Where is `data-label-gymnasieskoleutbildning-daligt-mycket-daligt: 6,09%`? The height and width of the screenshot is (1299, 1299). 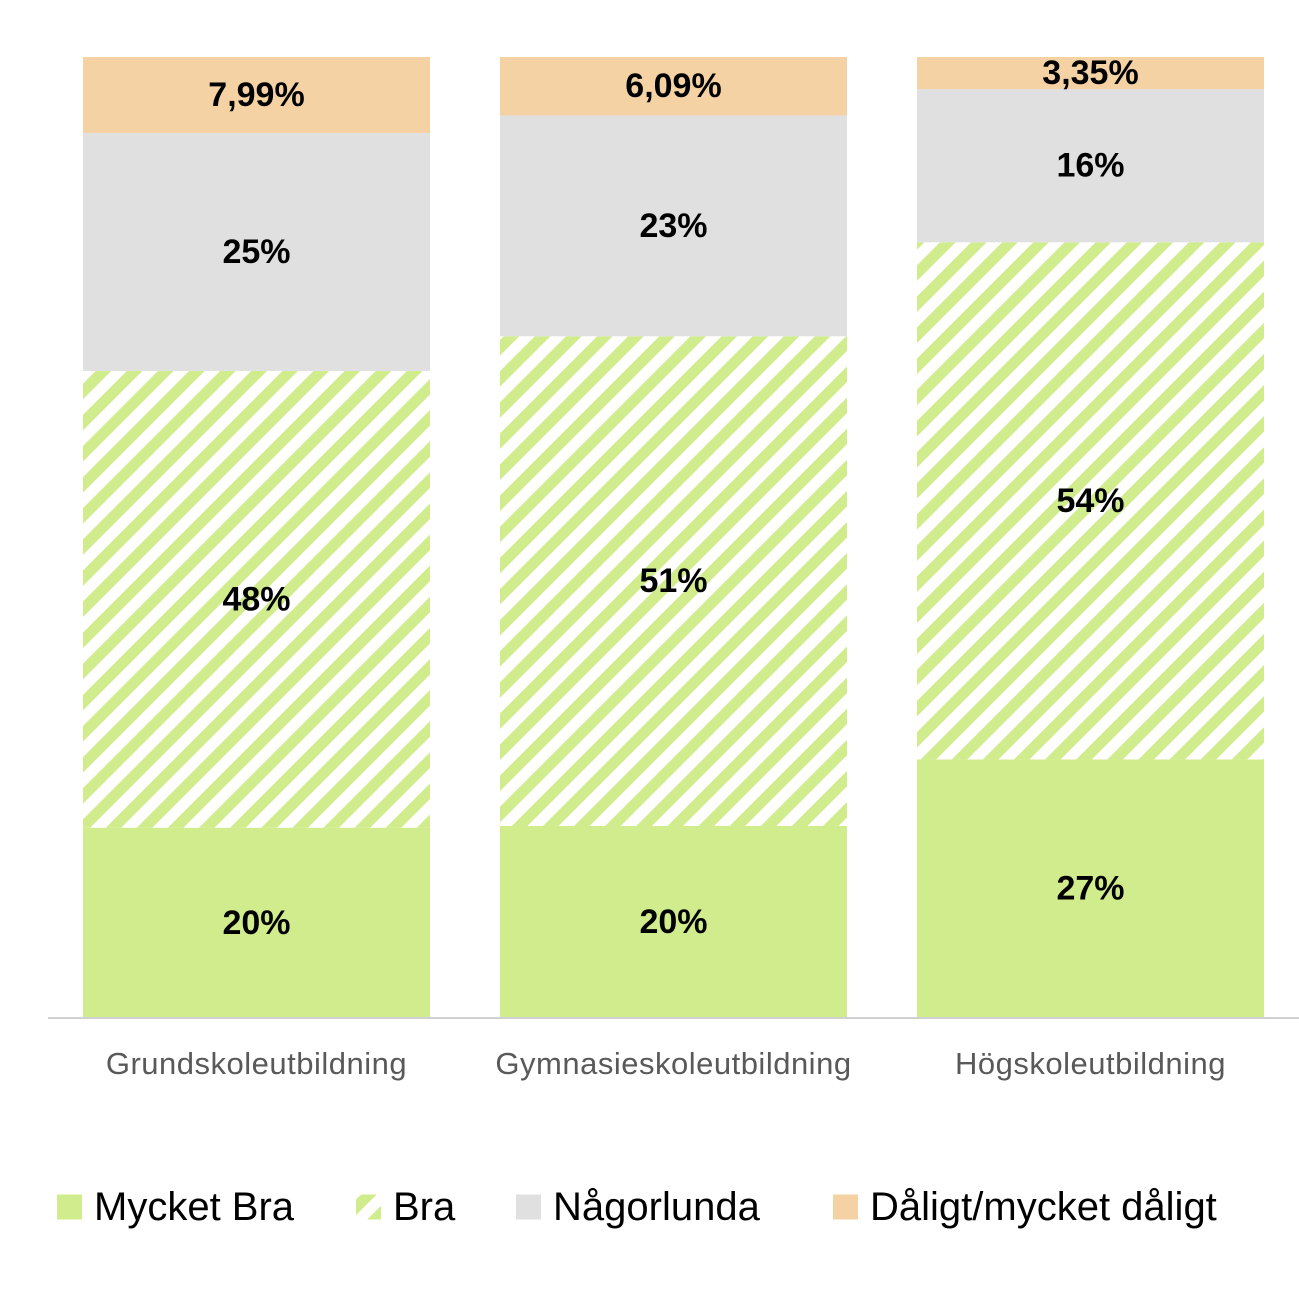 data-label-gymnasieskoleutbildning-daligt-mycket-daligt: 6,09% is located at coordinates (673, 86).